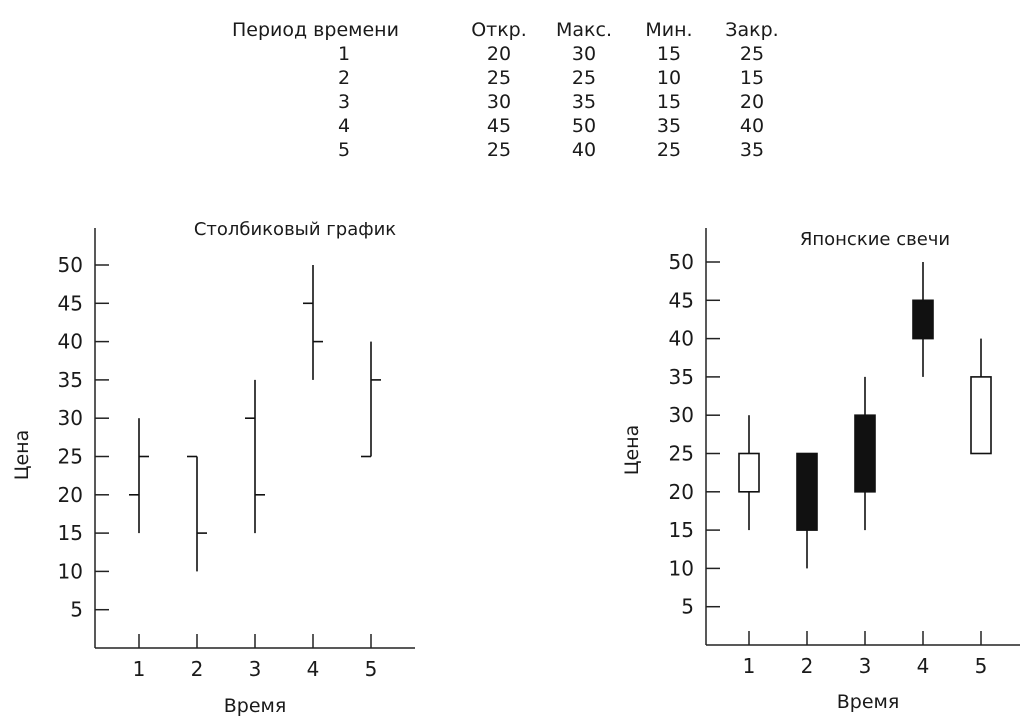 The image size is (1025, 722). Describe the element at coordinates (584, 30) in the screenshot. I see `header-high: Макс.` at that location.